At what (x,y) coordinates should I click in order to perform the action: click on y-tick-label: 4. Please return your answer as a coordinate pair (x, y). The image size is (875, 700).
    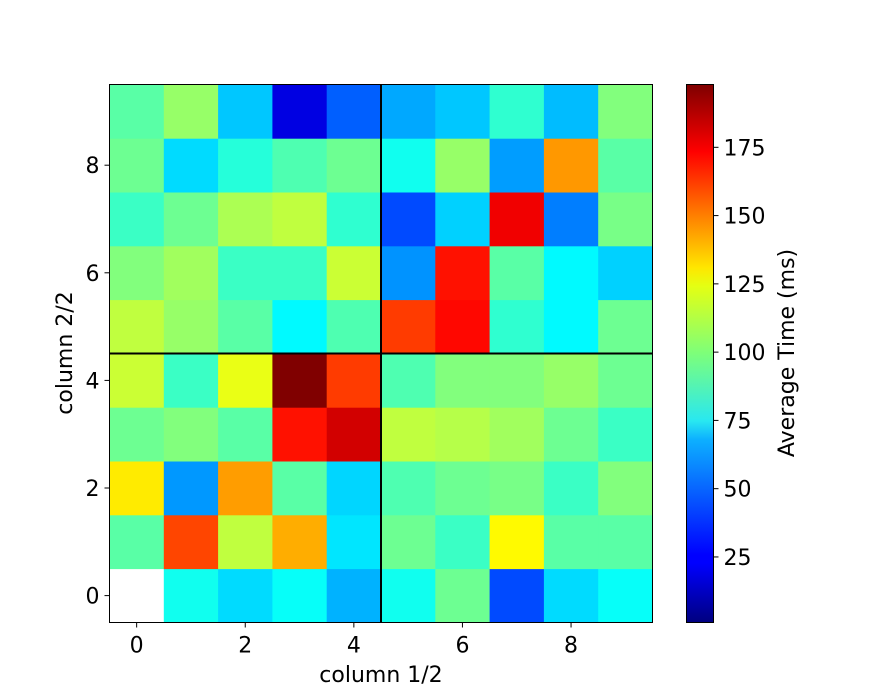
    Looking at the image, I should click on (93, 381).